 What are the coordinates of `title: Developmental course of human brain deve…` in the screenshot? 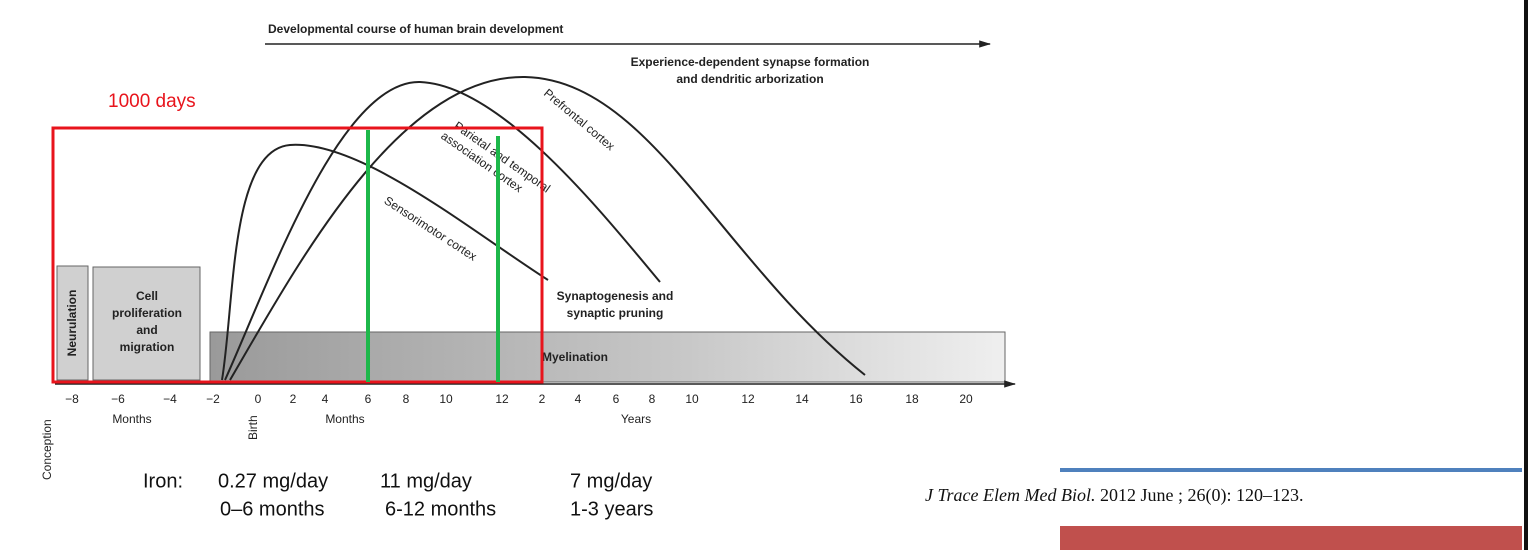 It's located at (415, 29).